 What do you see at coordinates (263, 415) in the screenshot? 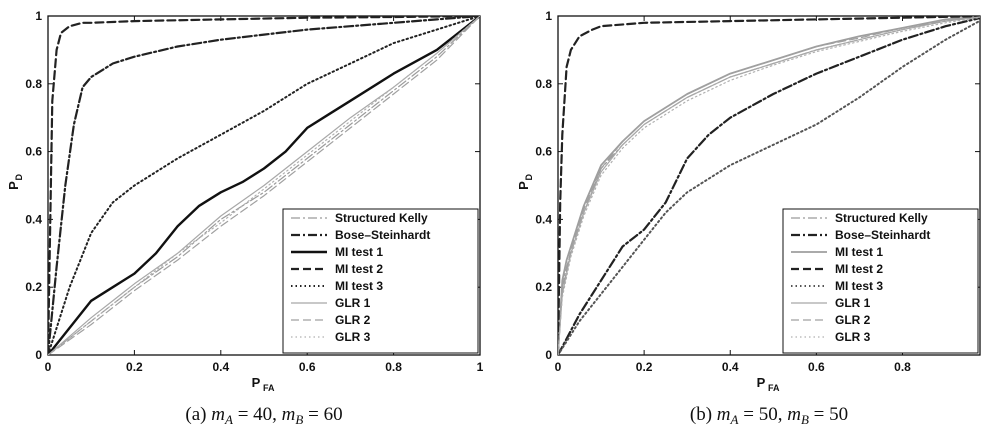
I see `panel-caption: (a) mA = 40, mB = 60` at bounding box center [263, 415].